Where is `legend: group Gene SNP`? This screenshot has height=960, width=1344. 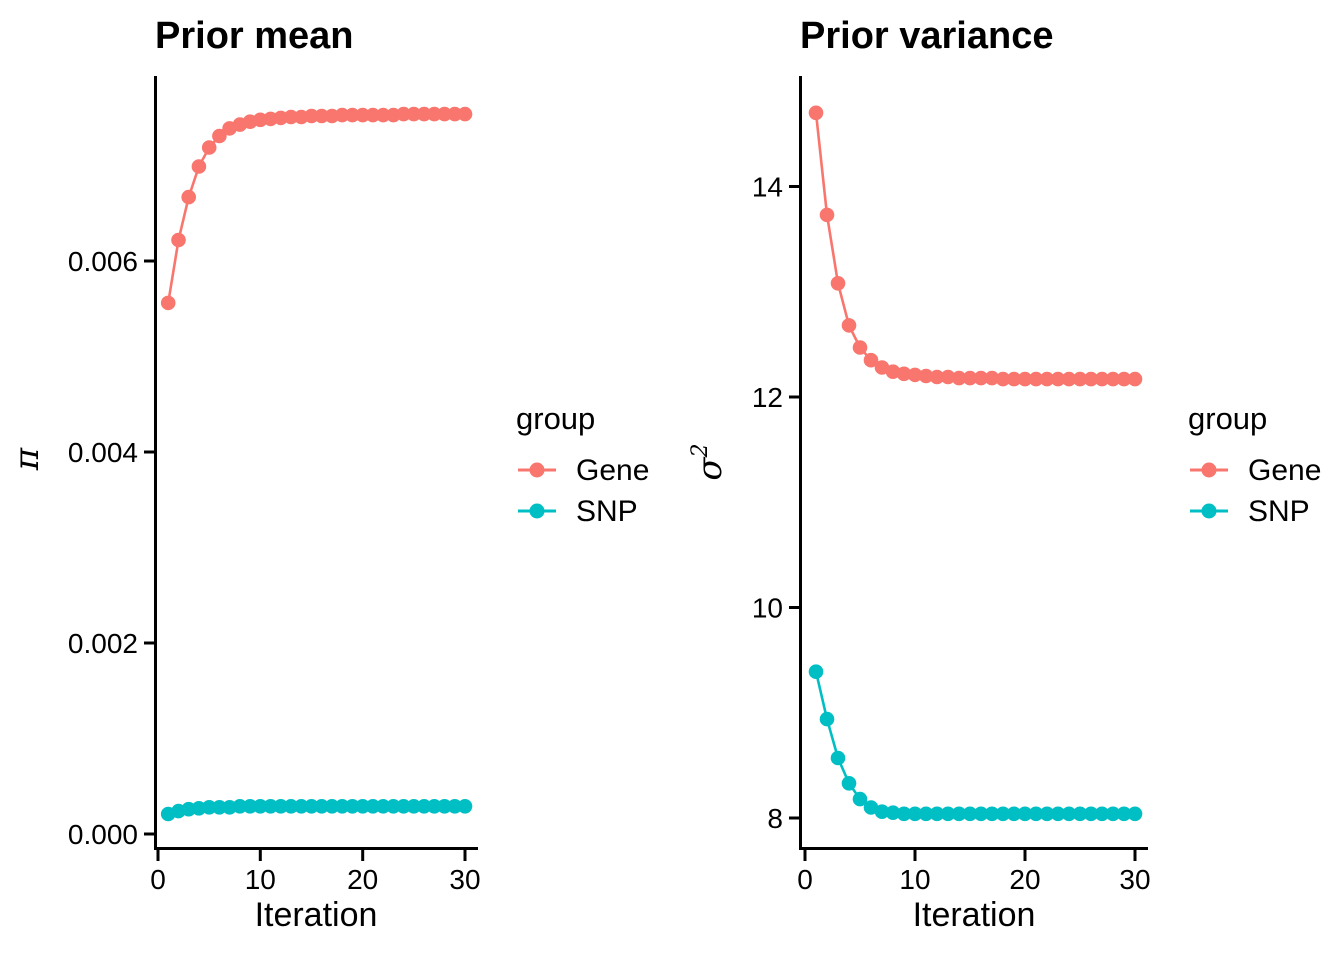
legend: group Gene SNP is located at coordinates (1254, 464).